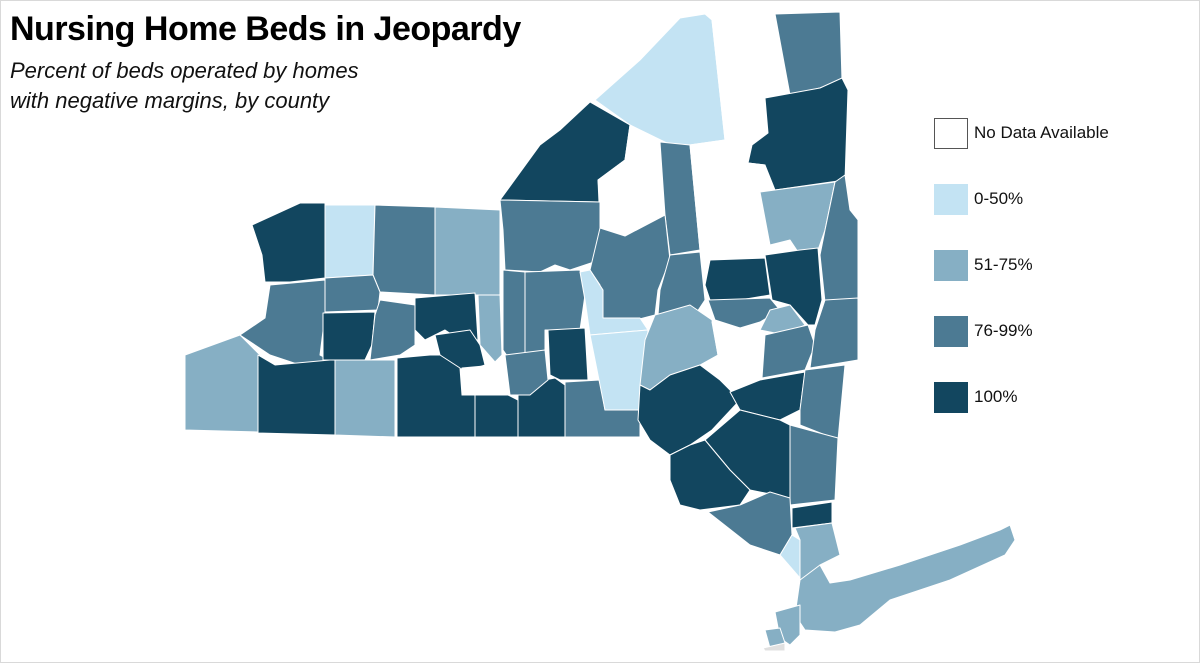  I want to click on chart-title: Nursing Home Beds in Jeopardy, so click(265, 29).